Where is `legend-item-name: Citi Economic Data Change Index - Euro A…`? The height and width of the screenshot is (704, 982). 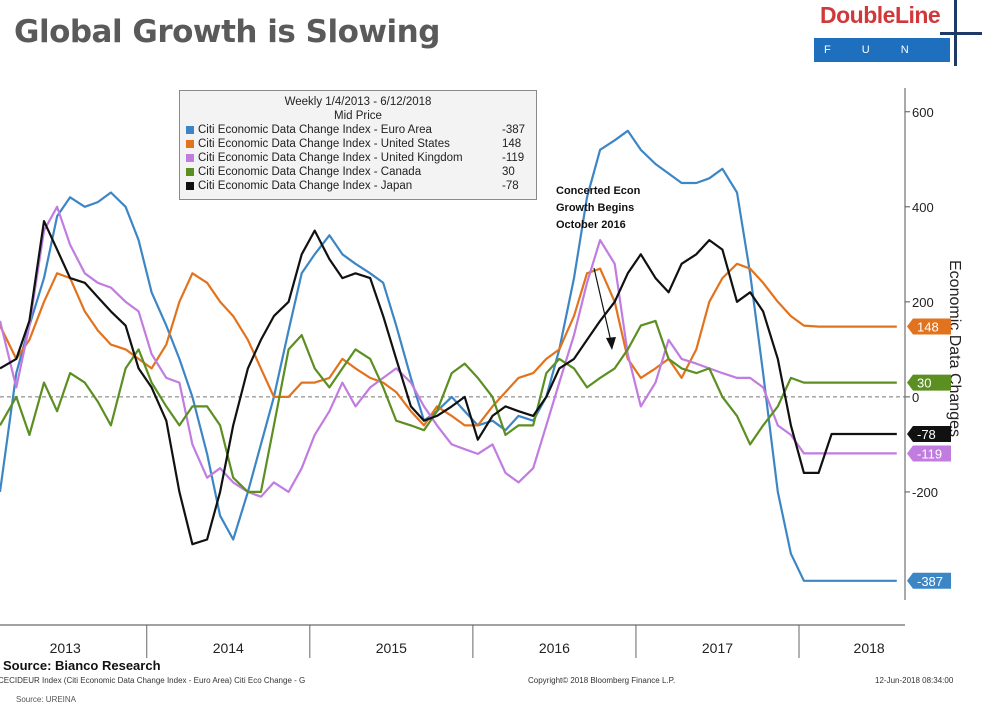 legend-item-name: Citi Economic Data Change Index - Euro A… is located at coordinates (315, 130).